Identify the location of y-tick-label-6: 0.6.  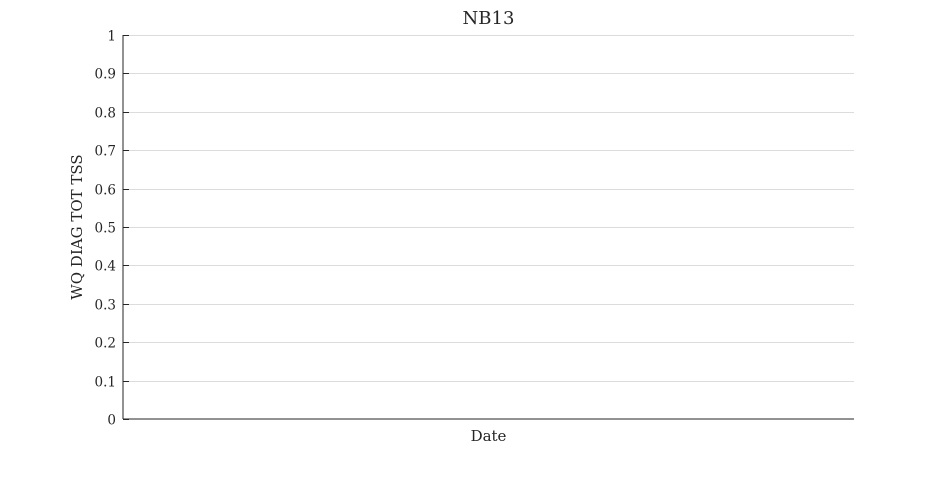
(105, 191).